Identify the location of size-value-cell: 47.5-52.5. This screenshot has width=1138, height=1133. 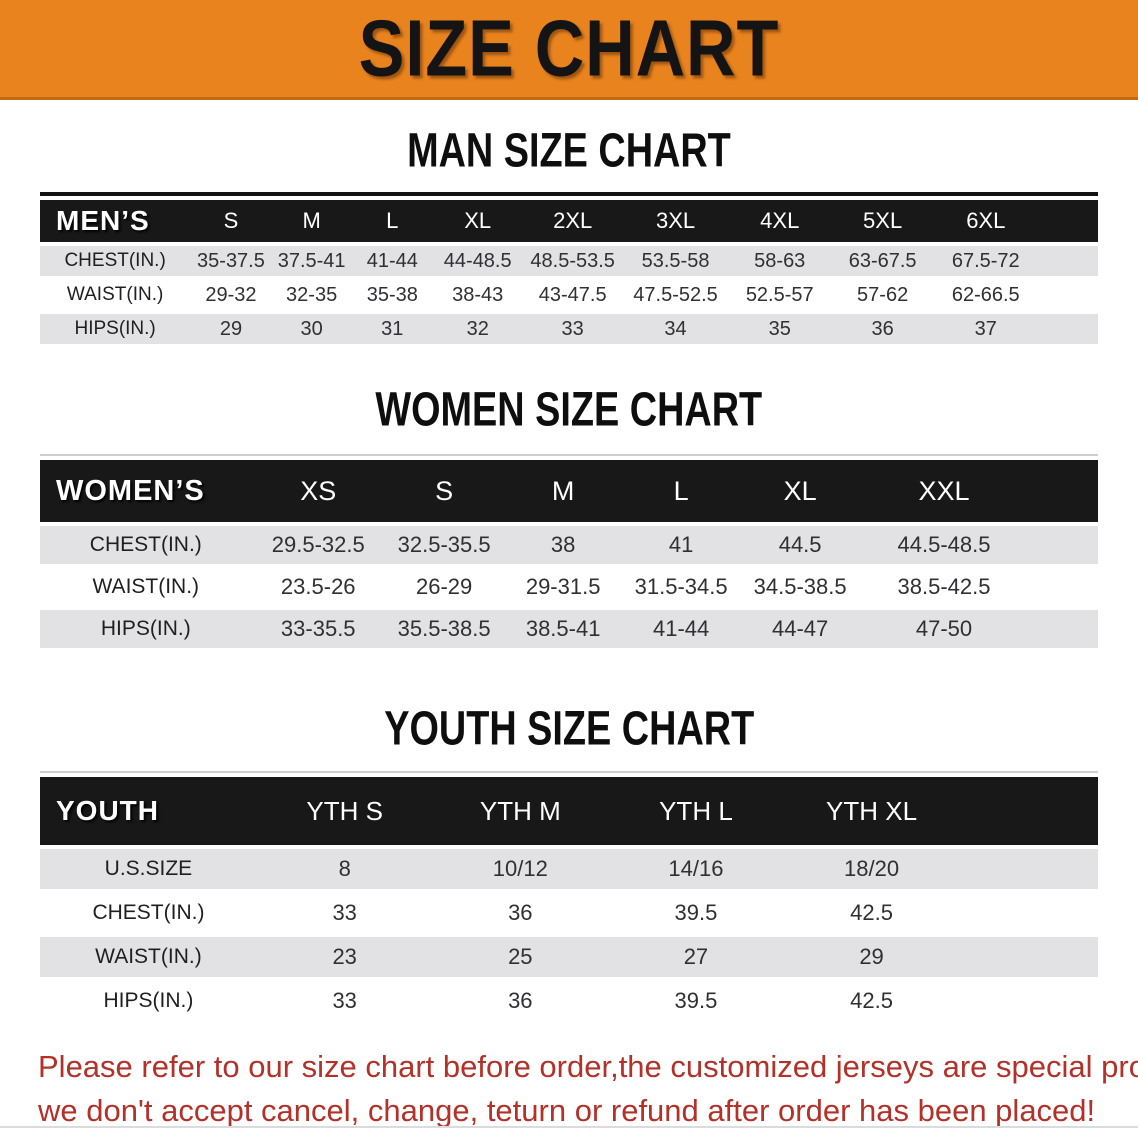
(675, 294).